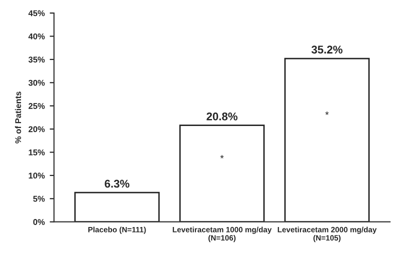 The height and width of the screenshot is (261, 400). Describe the element at coordinates (222, 116) in the screenshot. I see `data-label: 20.8%` at that location.